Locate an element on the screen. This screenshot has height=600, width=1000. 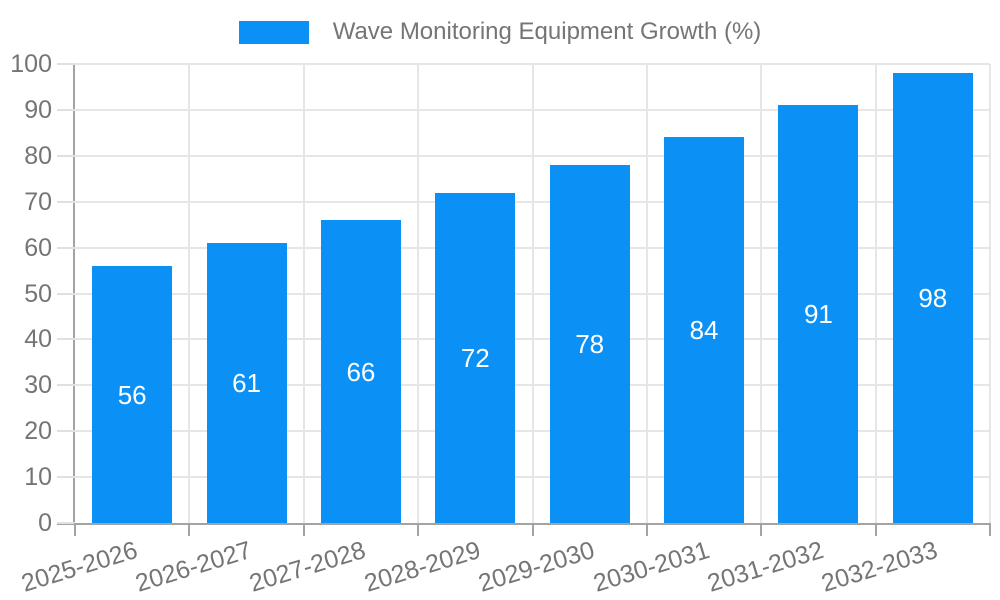
bar: 78 is located at coordinates (589, 344).